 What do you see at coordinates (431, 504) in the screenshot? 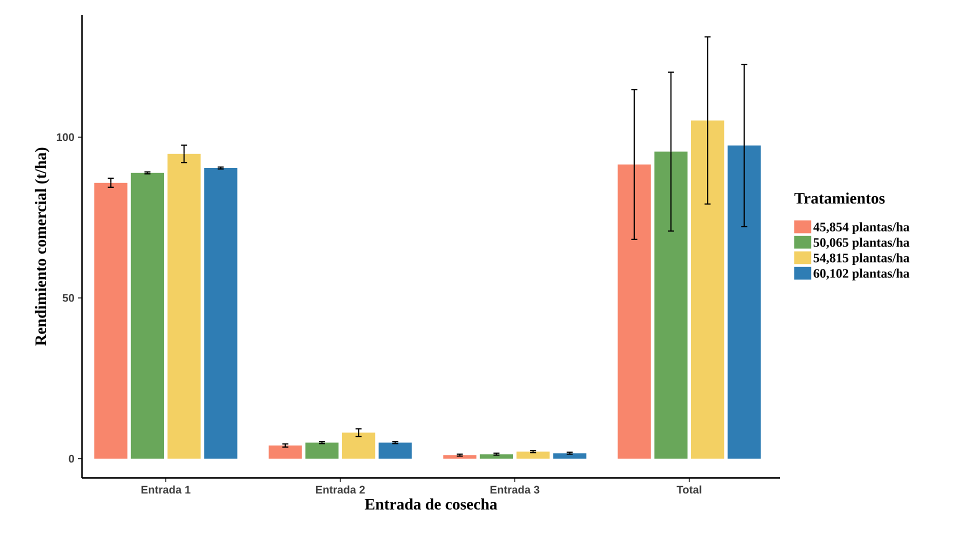
I see `x-axis-title: Entrada de cosecha` at bounding box center [431, 504].